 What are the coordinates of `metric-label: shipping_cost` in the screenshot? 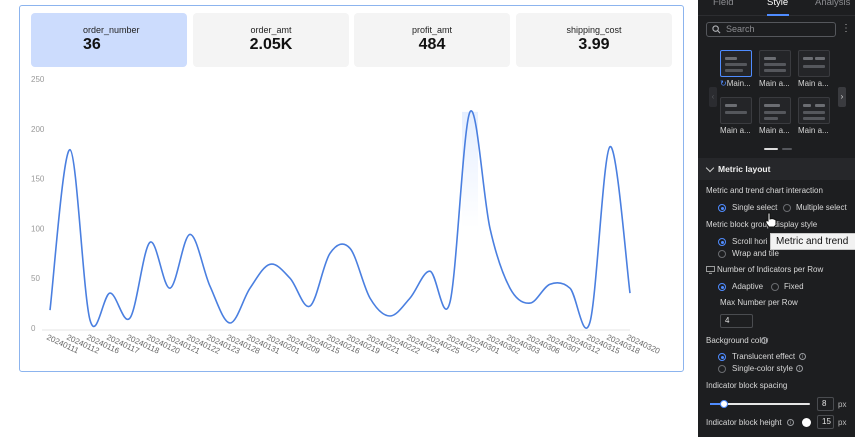 It's located at (594, 30).